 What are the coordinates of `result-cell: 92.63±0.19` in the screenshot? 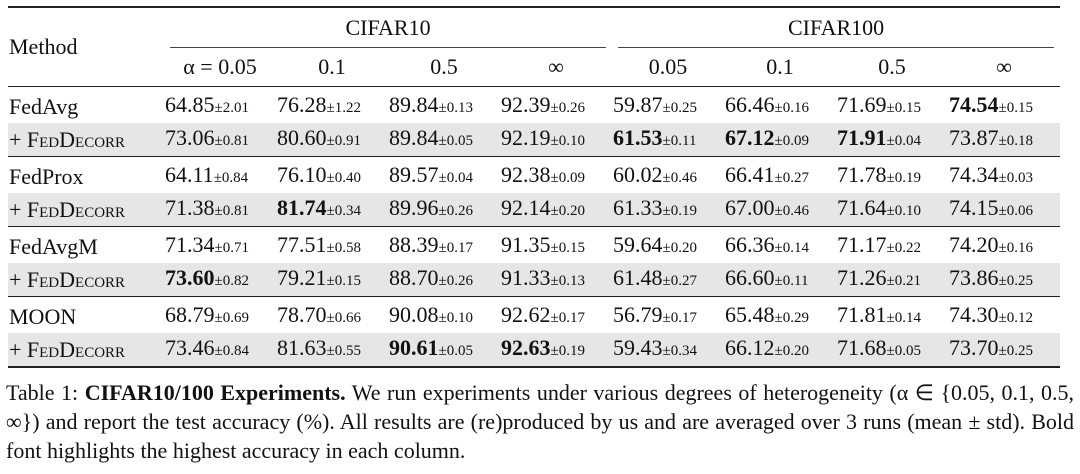 It's located at (556, 350).